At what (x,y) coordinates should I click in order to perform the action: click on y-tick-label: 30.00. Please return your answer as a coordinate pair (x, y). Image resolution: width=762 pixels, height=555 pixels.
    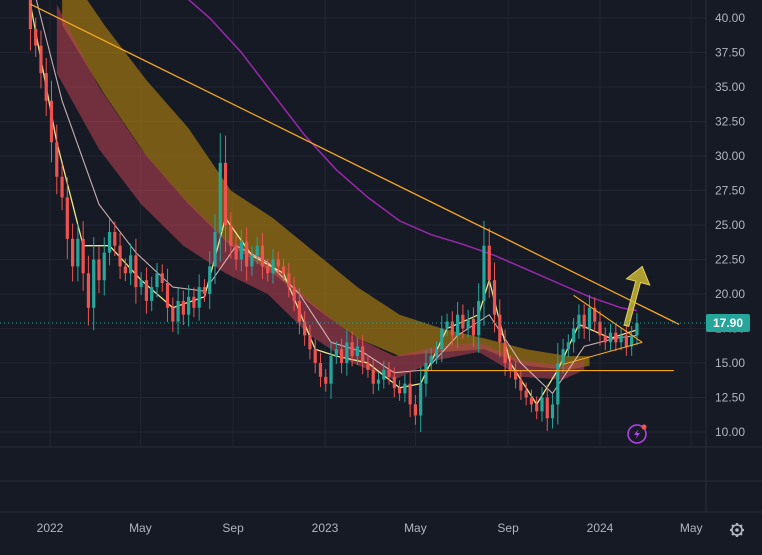
    Looking at the image, I should click on (730, 156).